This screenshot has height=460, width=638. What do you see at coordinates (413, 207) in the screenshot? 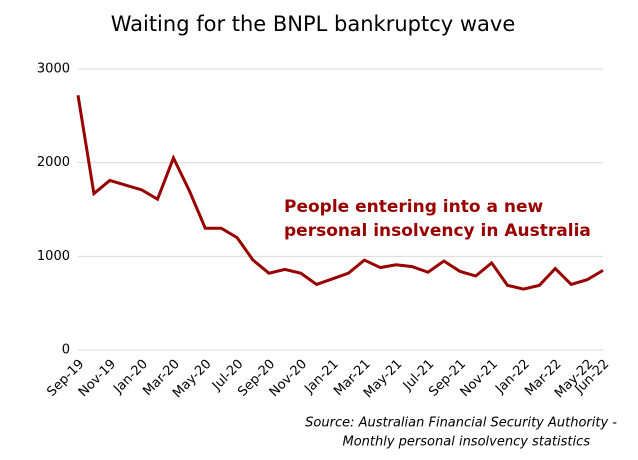
I see `annotation: People entering into a new` at bounding box center [413, 207].